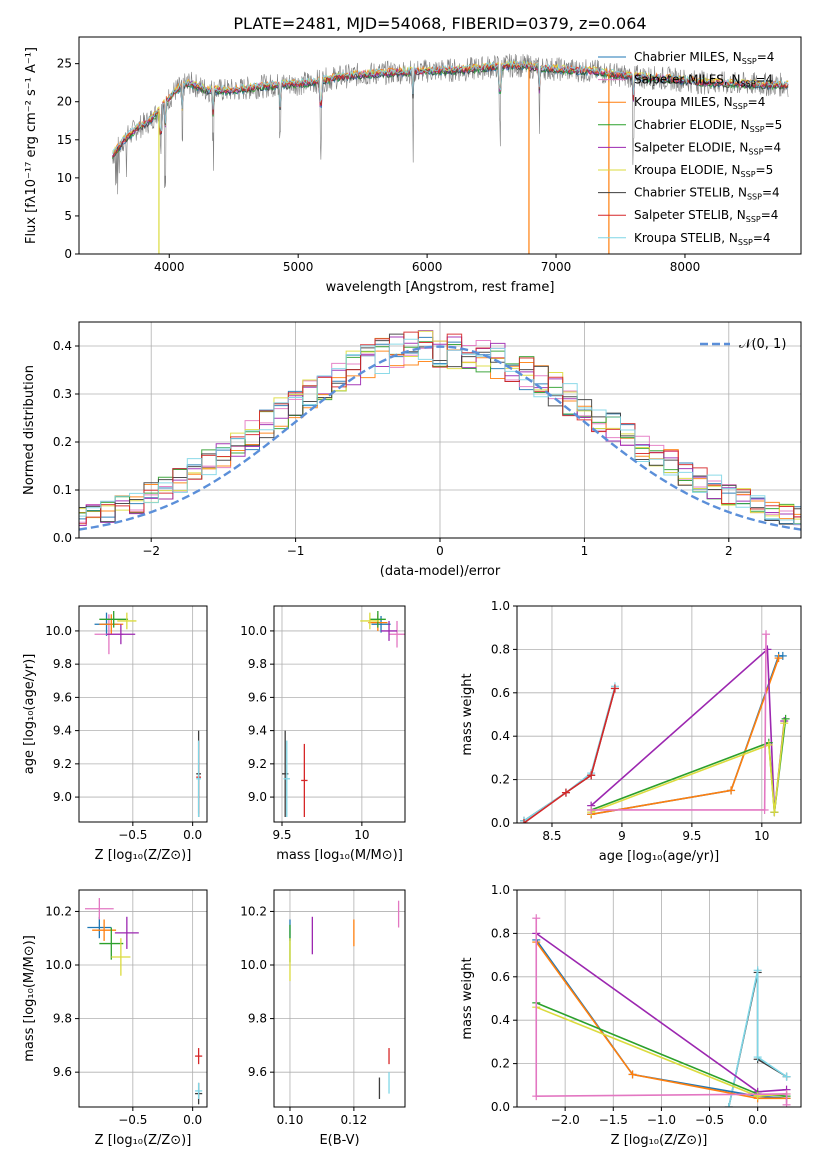  Describe the element at coordinates (253, 911) in the screenshot. I see `y-tick-label: 10.2` at that location.